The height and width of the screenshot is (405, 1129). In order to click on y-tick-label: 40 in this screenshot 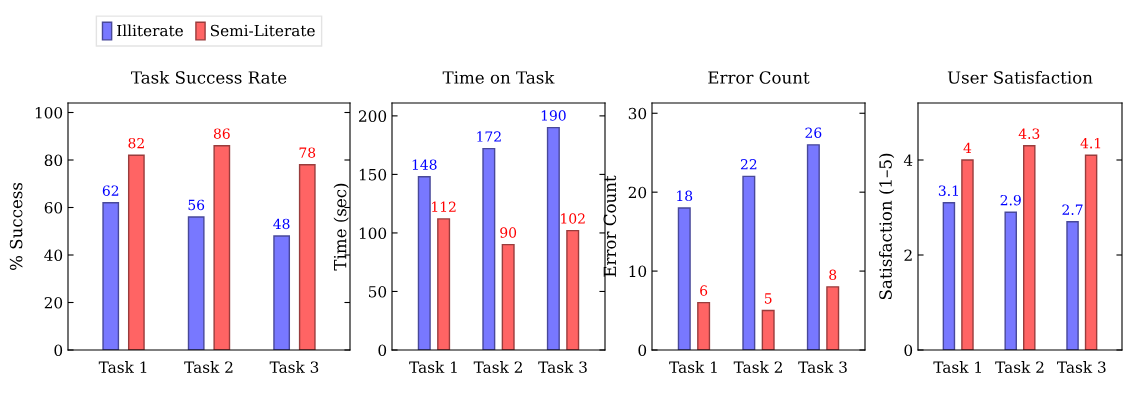, I will do `click(53, 255)`.